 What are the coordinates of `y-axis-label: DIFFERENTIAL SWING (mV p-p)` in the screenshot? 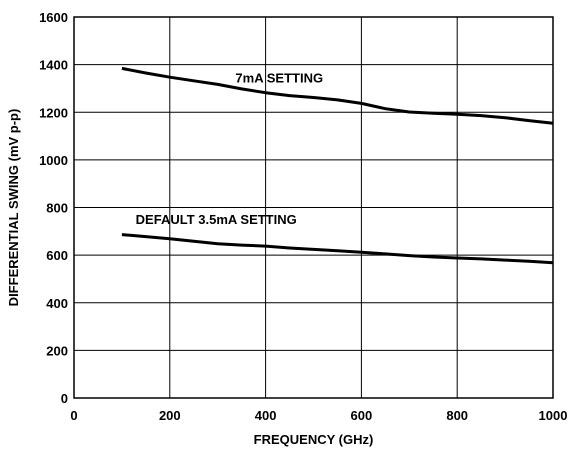 It's located at (13, 208).